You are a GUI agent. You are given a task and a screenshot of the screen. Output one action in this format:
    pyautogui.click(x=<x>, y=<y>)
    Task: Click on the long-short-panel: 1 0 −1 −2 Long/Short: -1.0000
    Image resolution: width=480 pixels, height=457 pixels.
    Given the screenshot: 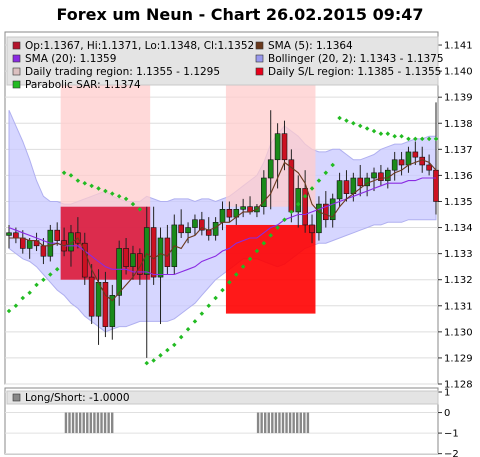 What is the action you would take?
    pyautogui.click(x=231, y=422)
    